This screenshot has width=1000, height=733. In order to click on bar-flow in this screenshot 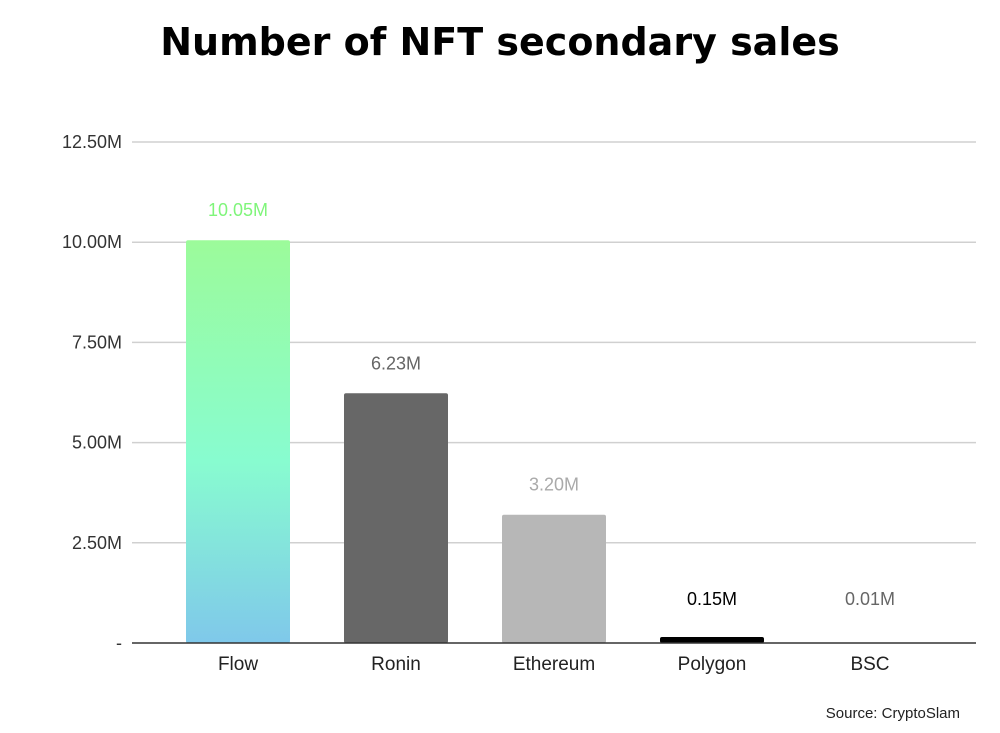, I will do `click(238, 442)`.